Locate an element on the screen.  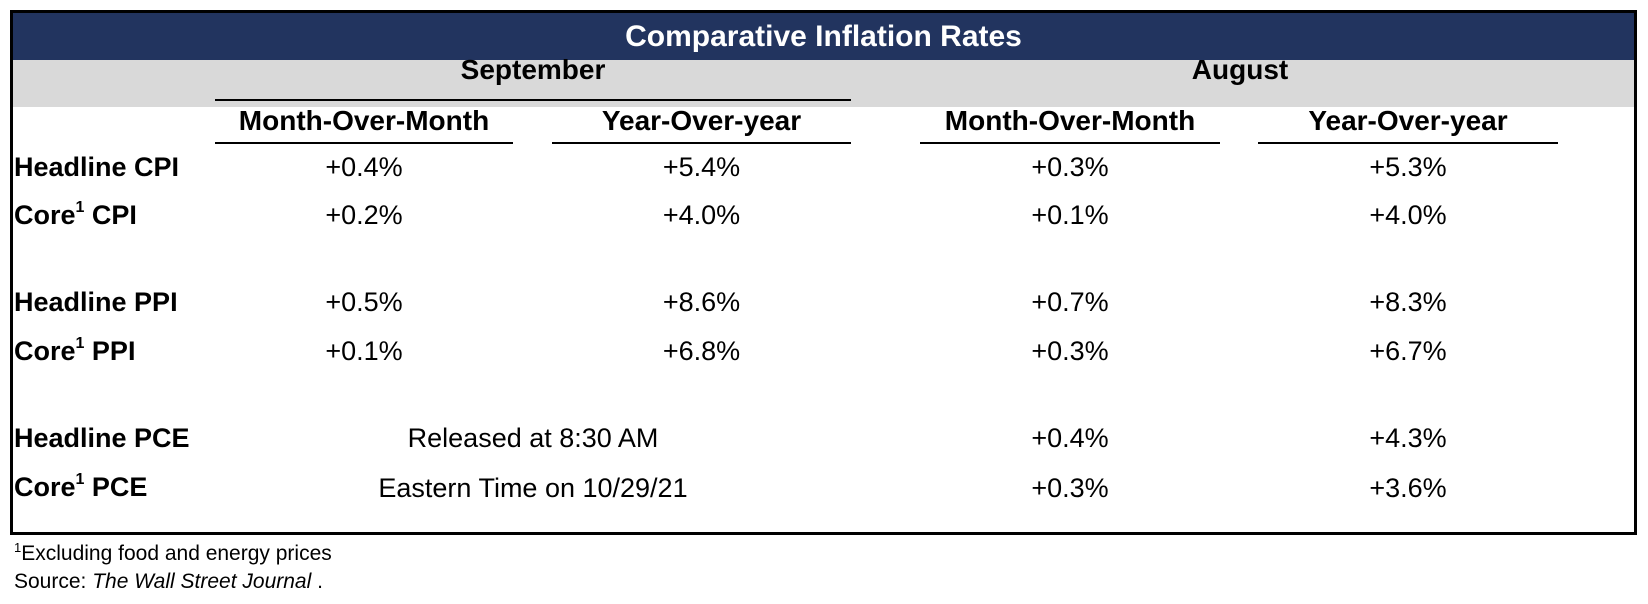
col-sep-mom: Month-Over-Month is located at coordinates (364, 120).